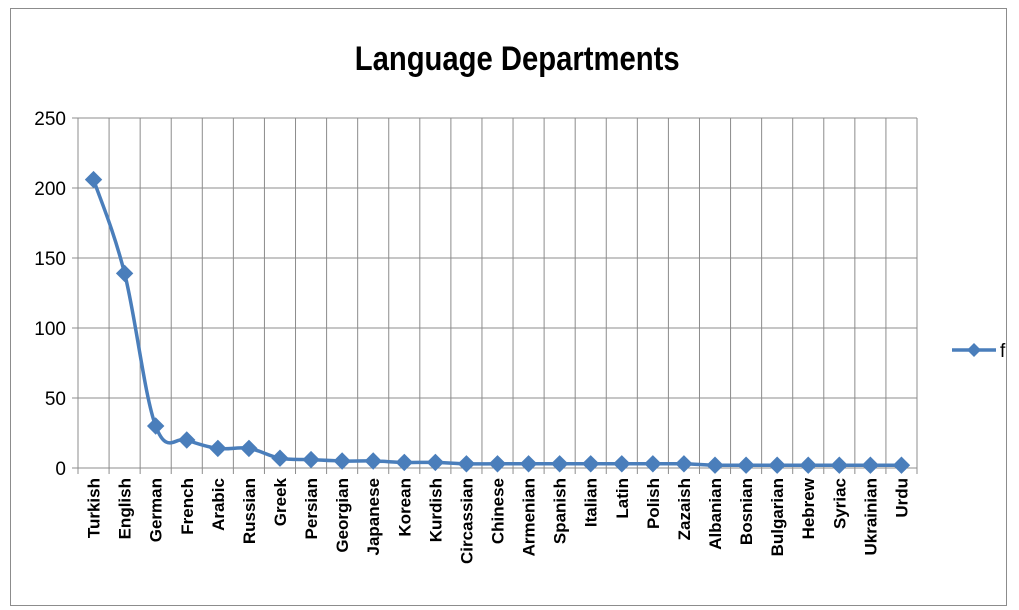  Describe the element at coordinates (466, 521) in the screenshot. I see `x-tick-label: Circassian` at that location.